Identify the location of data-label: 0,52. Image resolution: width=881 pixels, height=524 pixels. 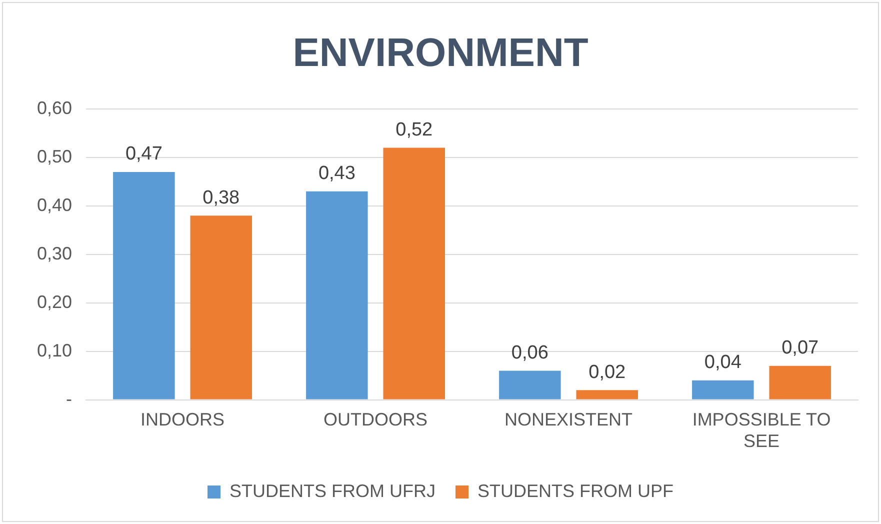
(414, 130).